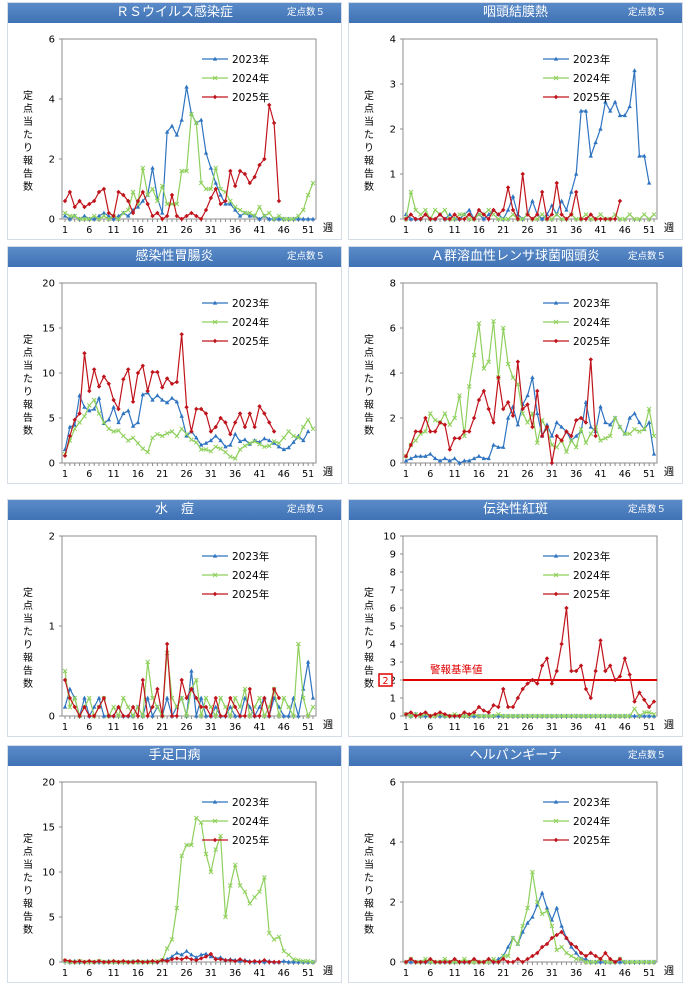 Image resolution: width=690 pixels, height=994 pixels. What do you see at coordinates (393, 627) in the screenshot?
I see `y-tick-label: 5` at bounding box center [393, 627].